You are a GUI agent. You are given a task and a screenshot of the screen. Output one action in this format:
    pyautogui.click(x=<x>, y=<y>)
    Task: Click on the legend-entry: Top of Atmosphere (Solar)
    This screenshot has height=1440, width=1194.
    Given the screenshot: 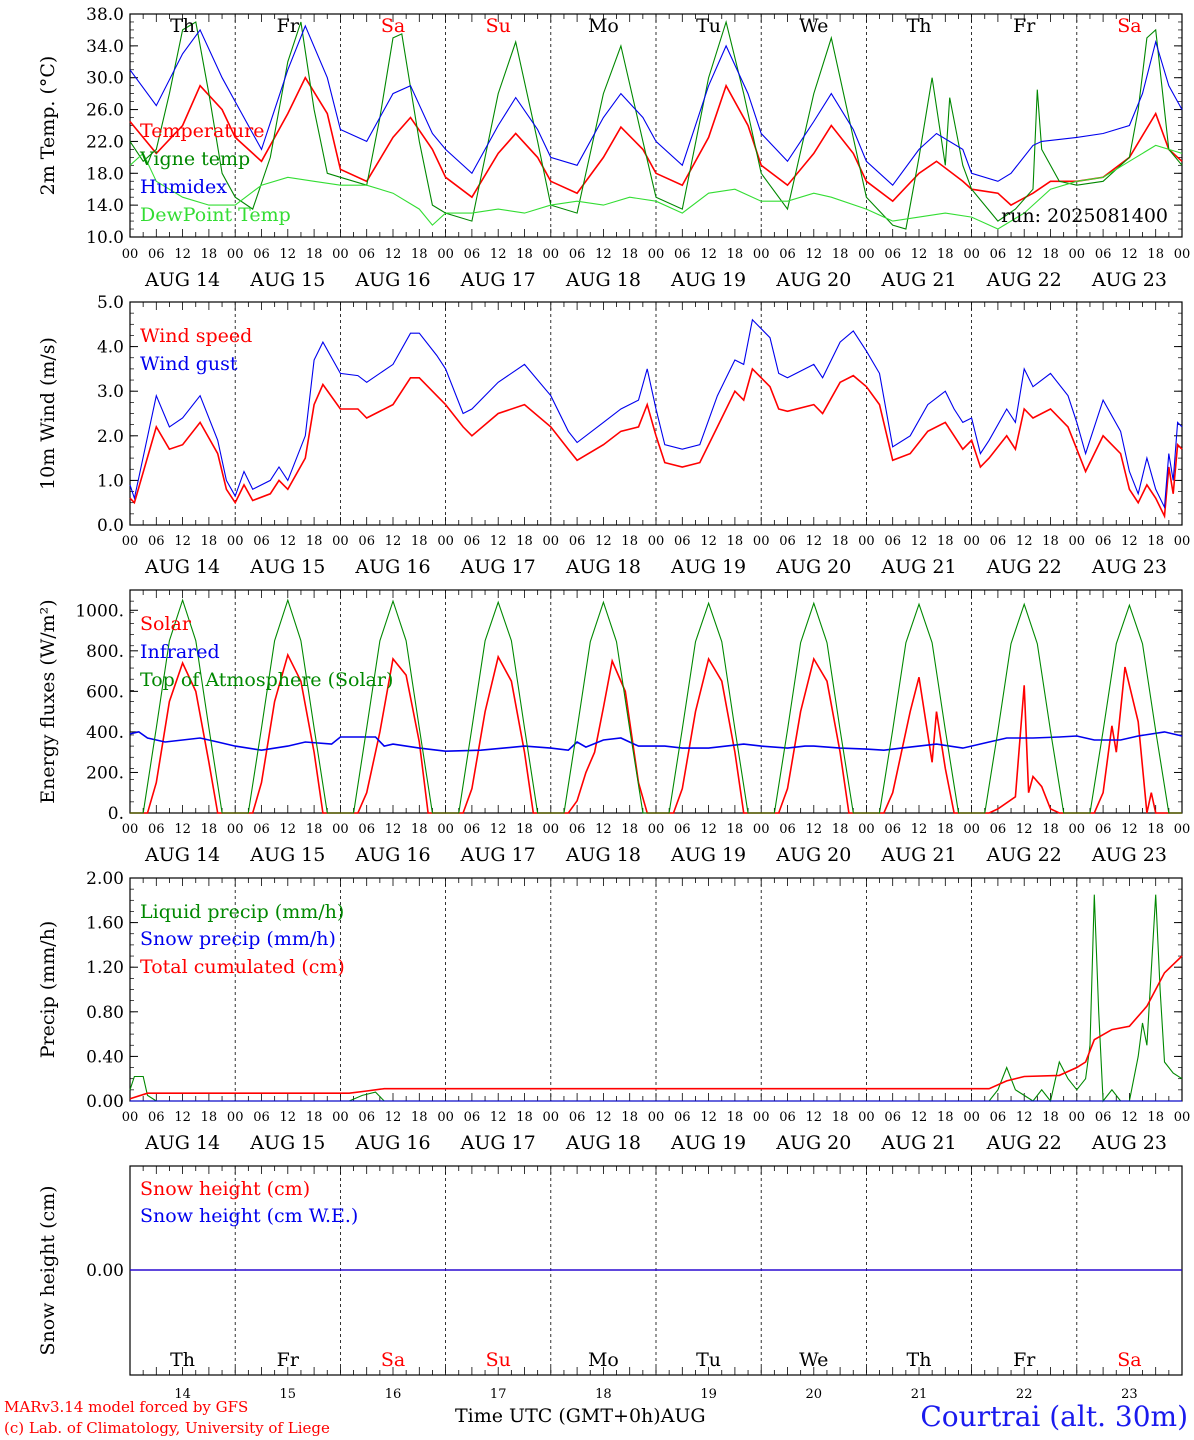 What is the action you would take?
    pyautogui.click(x=266, y=680)
    